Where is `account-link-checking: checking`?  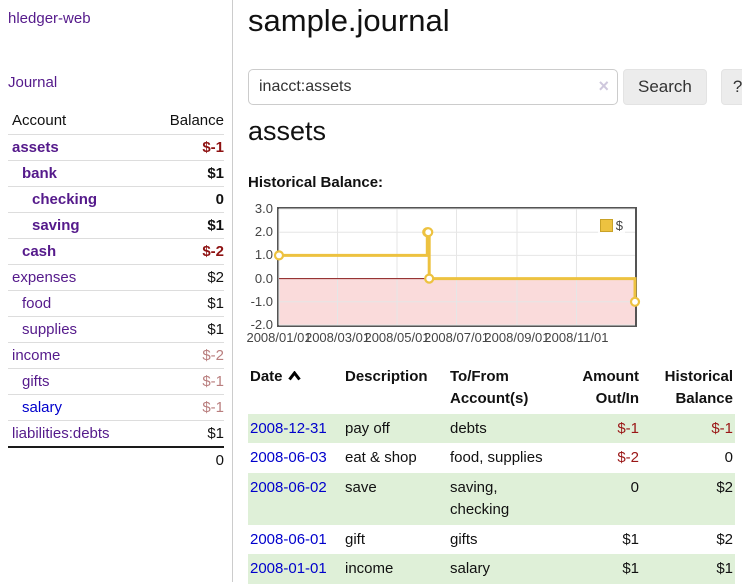
account-link-checking: checking is located at coordinates (65, 199).